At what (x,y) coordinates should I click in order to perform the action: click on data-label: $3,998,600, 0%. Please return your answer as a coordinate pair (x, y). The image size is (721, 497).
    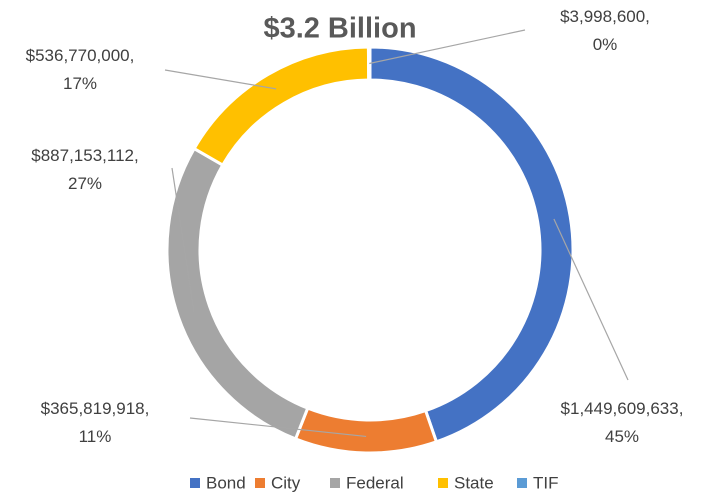
    Looking at the image, I should click on (605, 30).